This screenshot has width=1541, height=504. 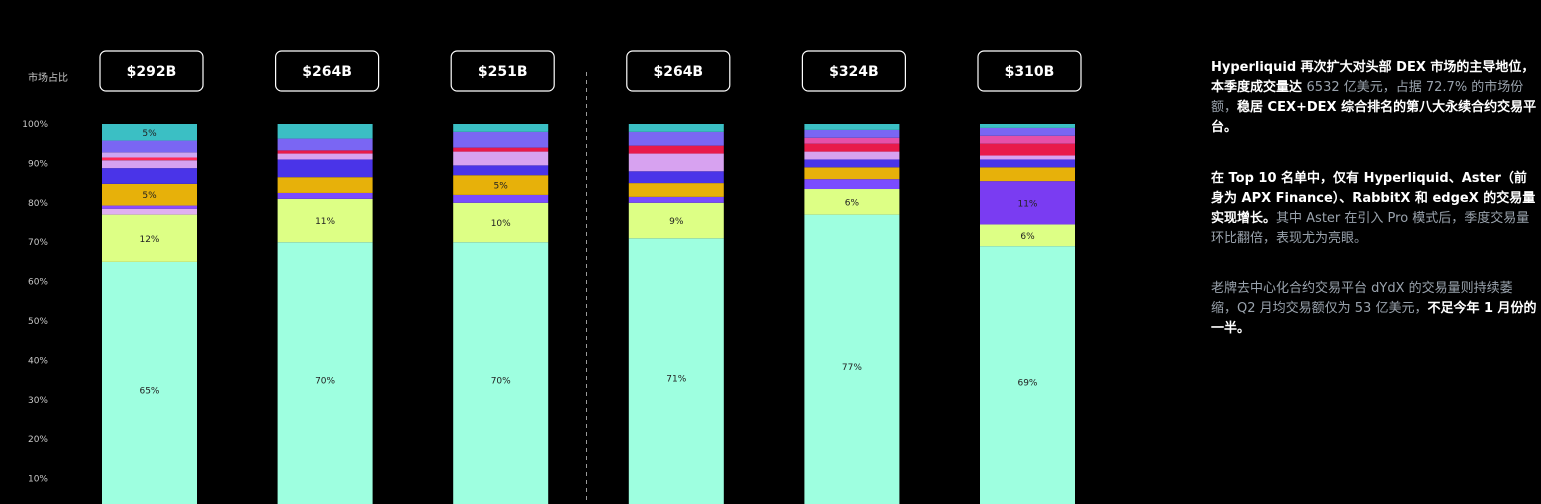 I want to click on y-tick-label: 90%, so click(x=38, y=164).